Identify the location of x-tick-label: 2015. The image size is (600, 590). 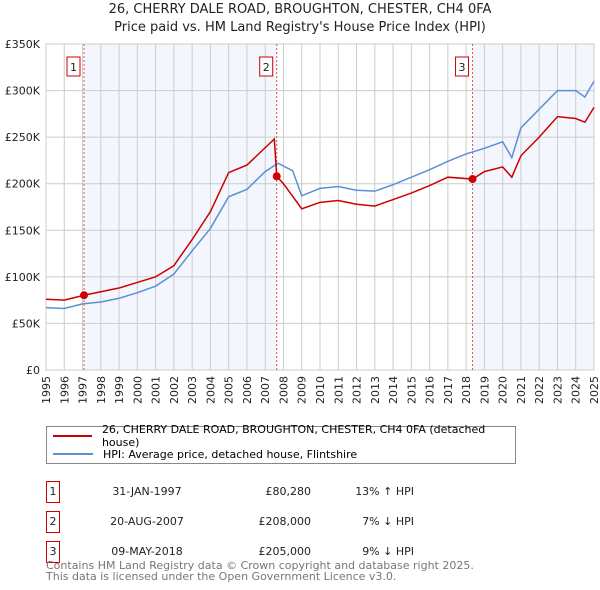
(411, 390).